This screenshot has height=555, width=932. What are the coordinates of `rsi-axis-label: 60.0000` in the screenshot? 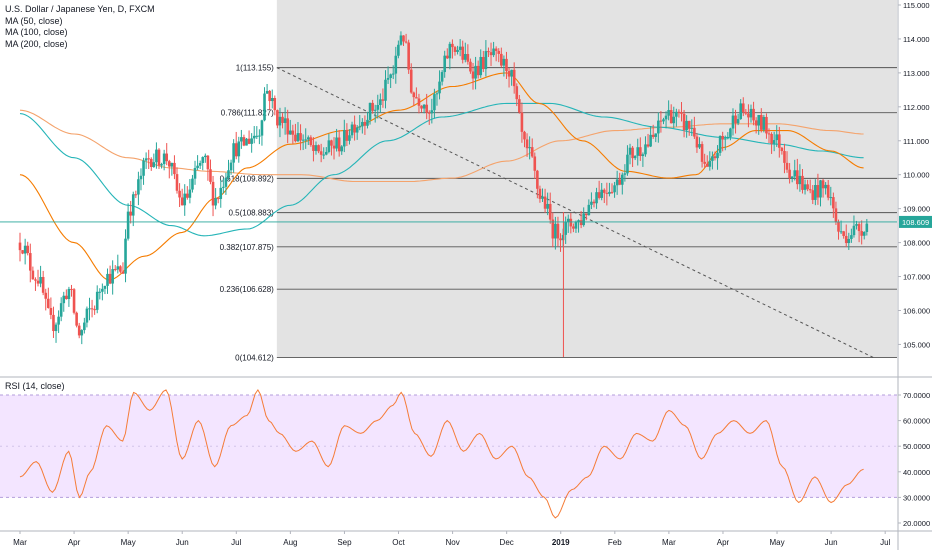 It's located at (916, 421).